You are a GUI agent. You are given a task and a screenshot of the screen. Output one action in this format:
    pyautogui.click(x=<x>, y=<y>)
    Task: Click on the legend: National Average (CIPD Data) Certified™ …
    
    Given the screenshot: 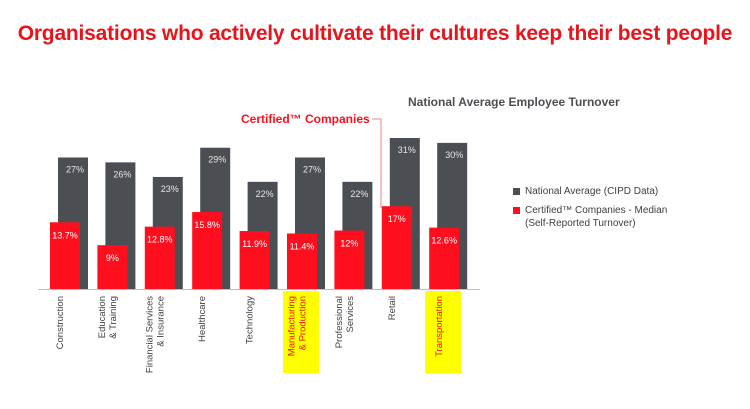 What is the action you would take?
    pyautogui.click(x=590, y=210)
    